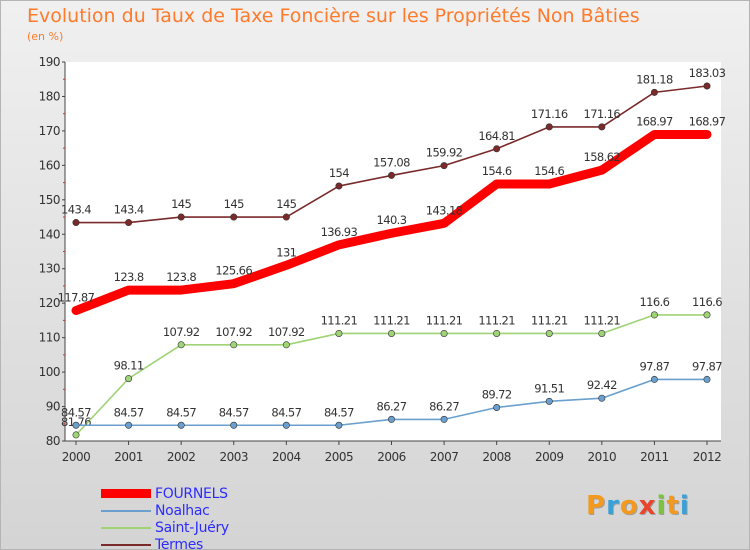  Describe the element at coordinates (45, 36) in the screenshot. I see `chart-unit: (en %)` at that location.